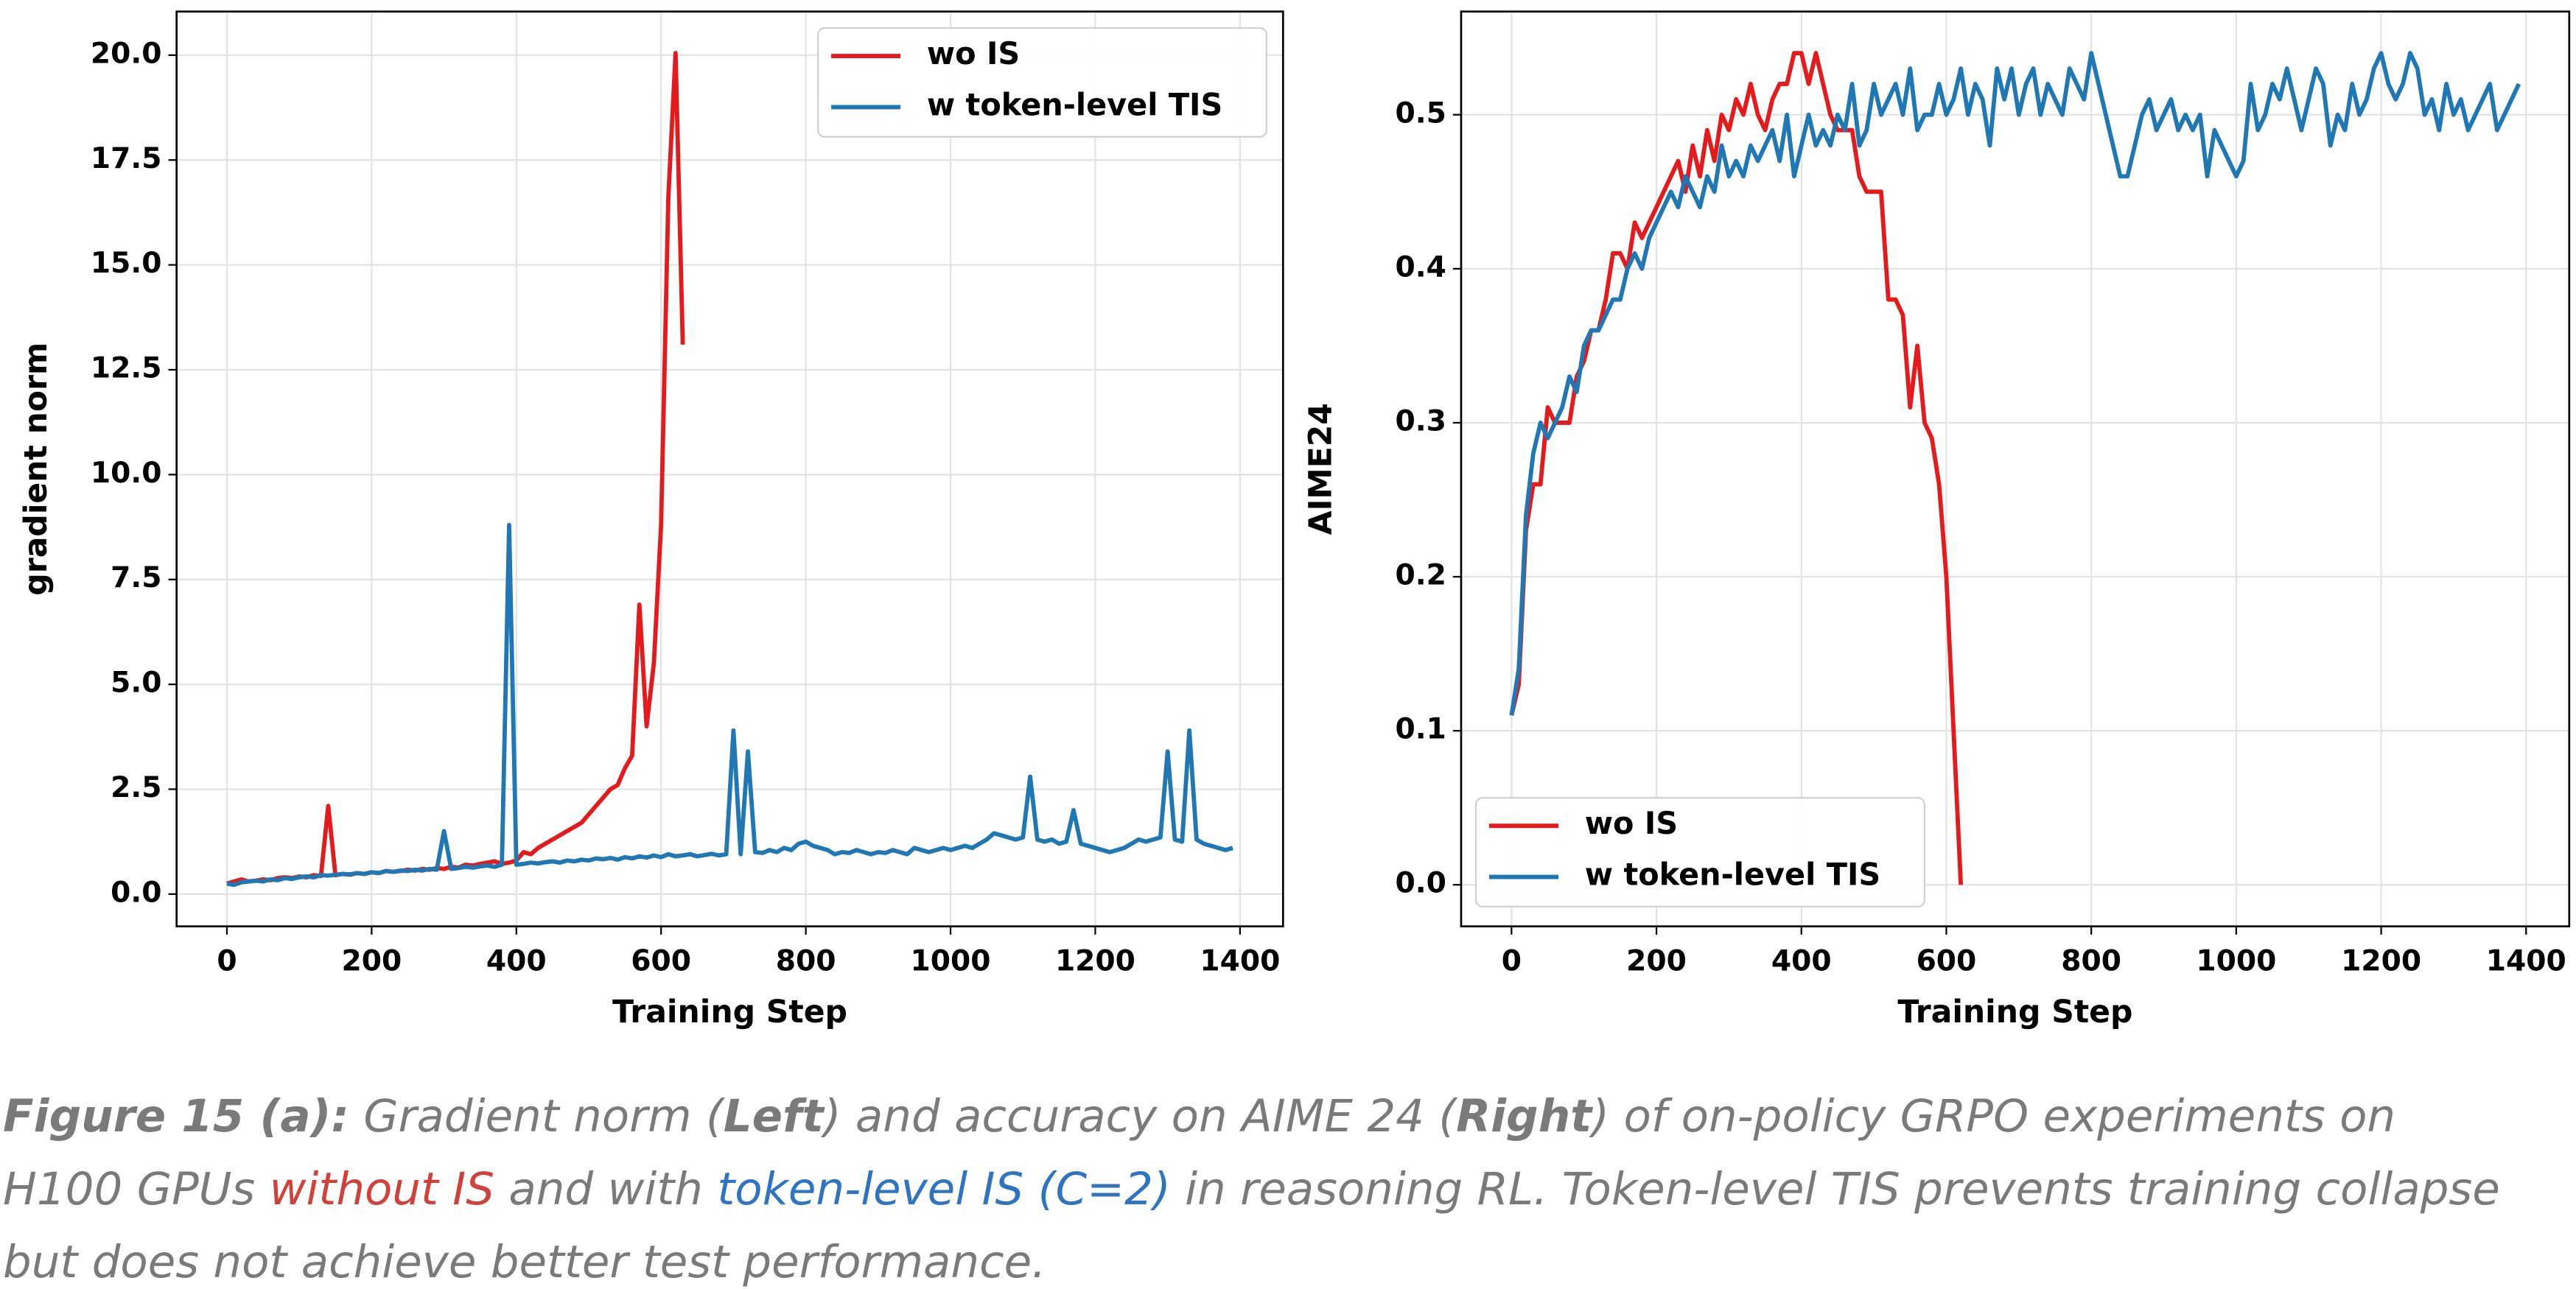 The height and width of the screenshot is (1289, 2576). I want to click on y-tick-label: 10.0, so click(126, 473).